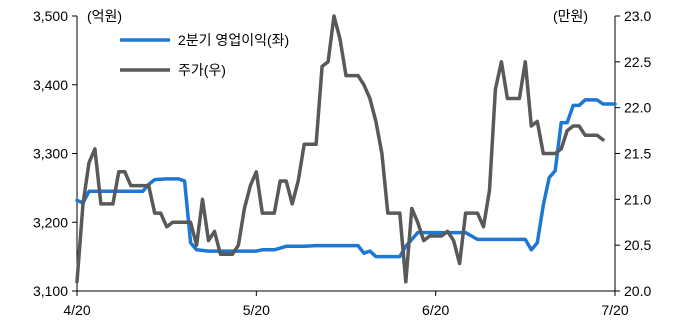 This screenshot has width=684, height=327. I want to click on left-axis-unit: (억원), so click(104, 16).